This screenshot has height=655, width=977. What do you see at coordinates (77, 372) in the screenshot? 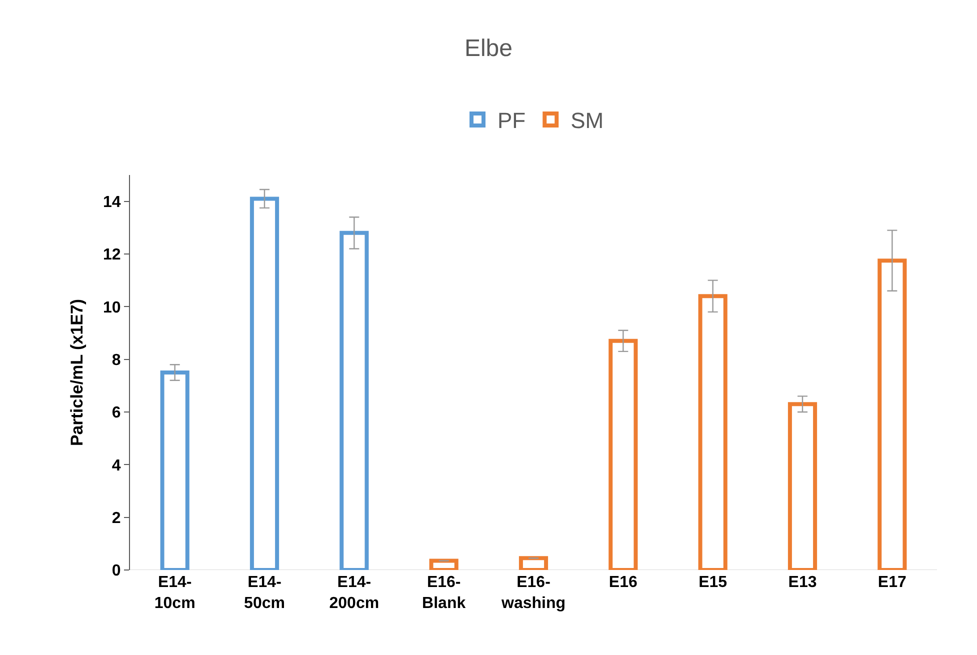
I see `y-axis-title: Particle/mL (x1E7)` at bounding box center [77, 372].